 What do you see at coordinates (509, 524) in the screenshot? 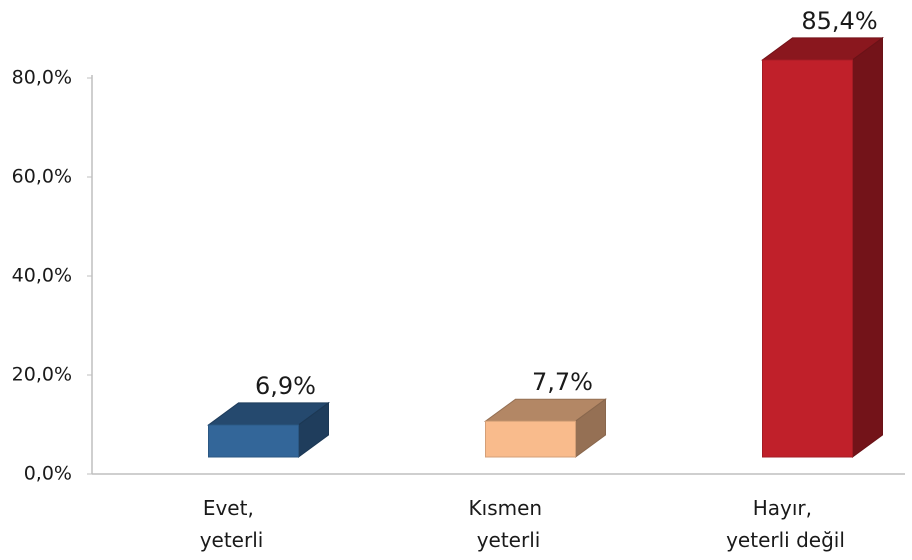
I see `x-tick-label: Kısmen yeterli` at bounding box center [509, 524].